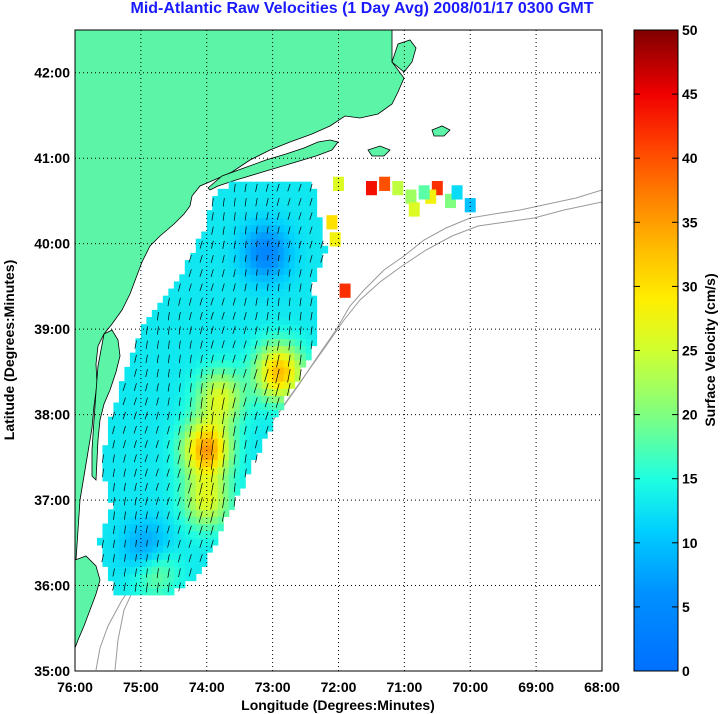  Describe the element at coordinates (106, 405) in the screenshot. I see `delmarva-peninsula` at that location.